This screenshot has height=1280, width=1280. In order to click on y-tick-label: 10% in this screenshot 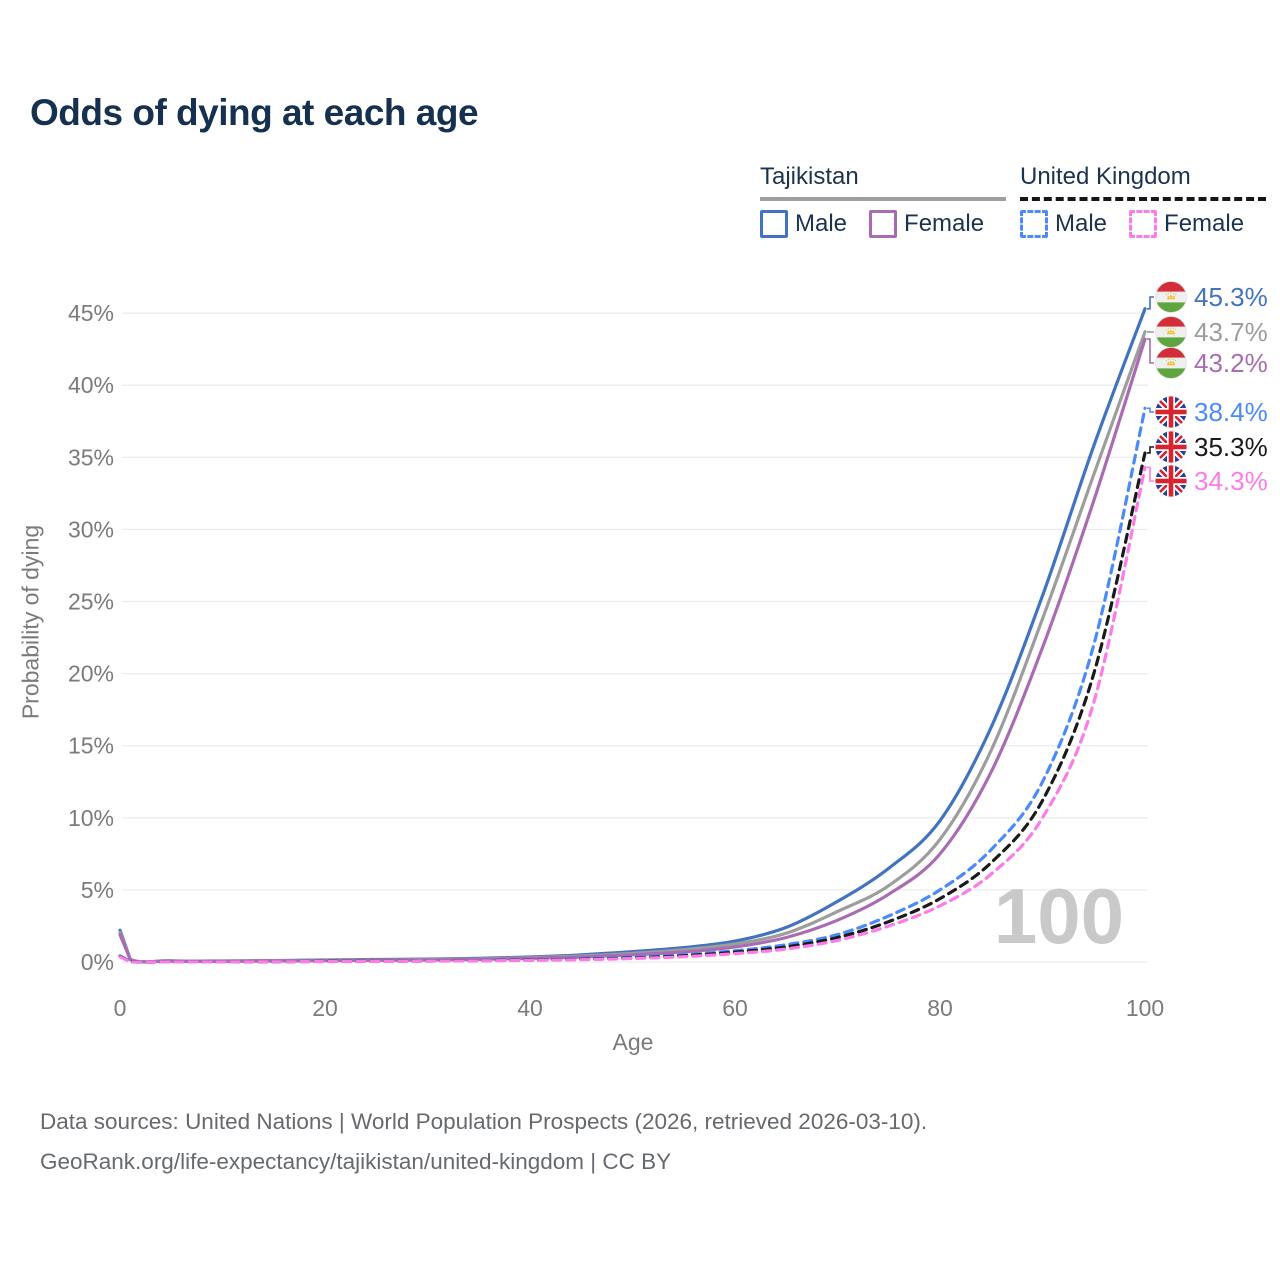, I will do `click(91, 818)`.